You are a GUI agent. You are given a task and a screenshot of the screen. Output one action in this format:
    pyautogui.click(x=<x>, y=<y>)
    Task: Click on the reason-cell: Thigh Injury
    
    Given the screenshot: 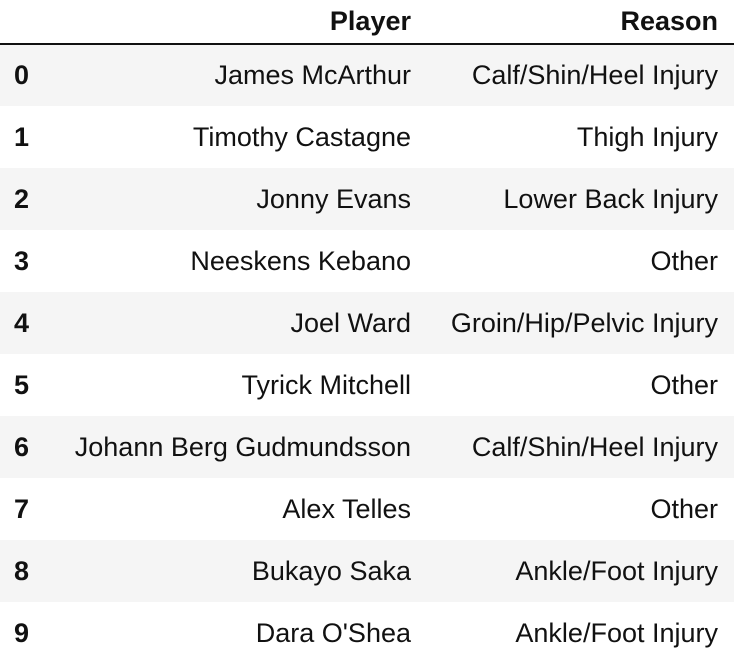 What is the action you would take?
    pyautogui.click(x=647, y=136)
    